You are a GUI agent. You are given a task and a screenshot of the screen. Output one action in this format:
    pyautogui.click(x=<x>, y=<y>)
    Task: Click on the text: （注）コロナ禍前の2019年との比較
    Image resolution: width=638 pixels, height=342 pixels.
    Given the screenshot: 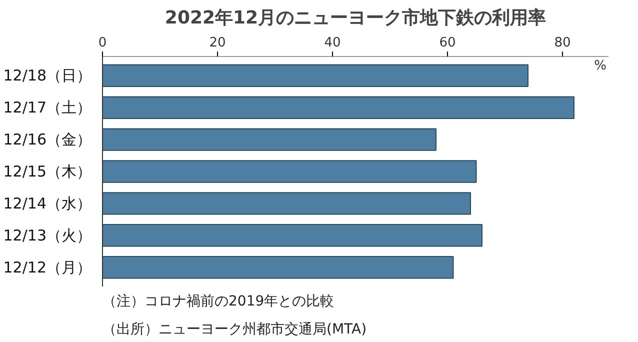 What is the action you would take?
    pyautogui.click(x=218, y=302)
    